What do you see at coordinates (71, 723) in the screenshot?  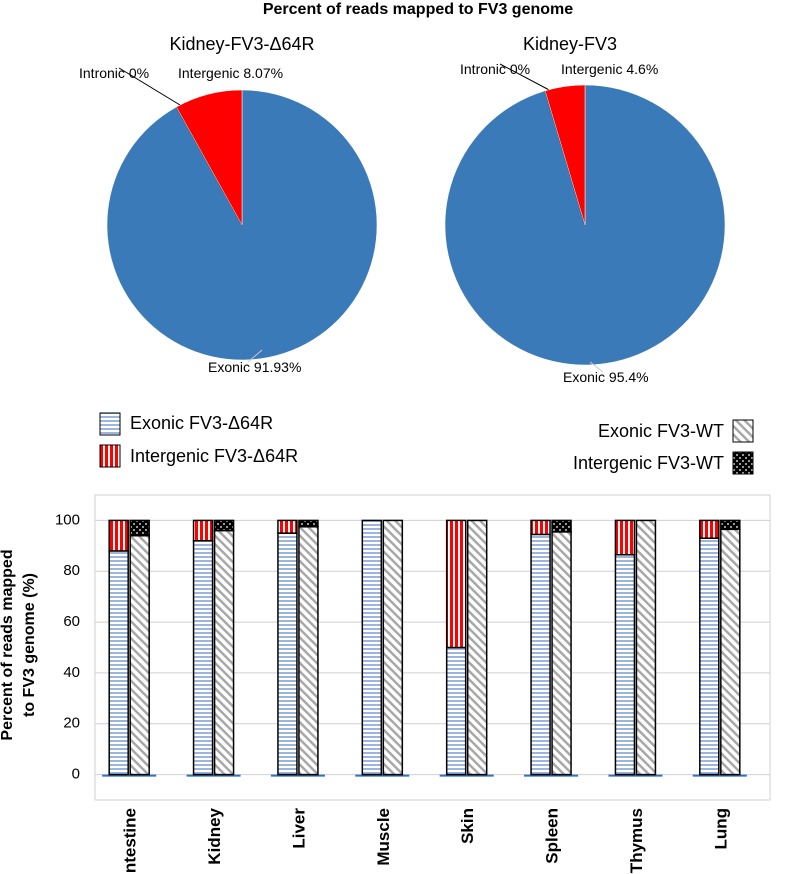 I see `y-tick-label: 20` at bounding box center [71, 723].